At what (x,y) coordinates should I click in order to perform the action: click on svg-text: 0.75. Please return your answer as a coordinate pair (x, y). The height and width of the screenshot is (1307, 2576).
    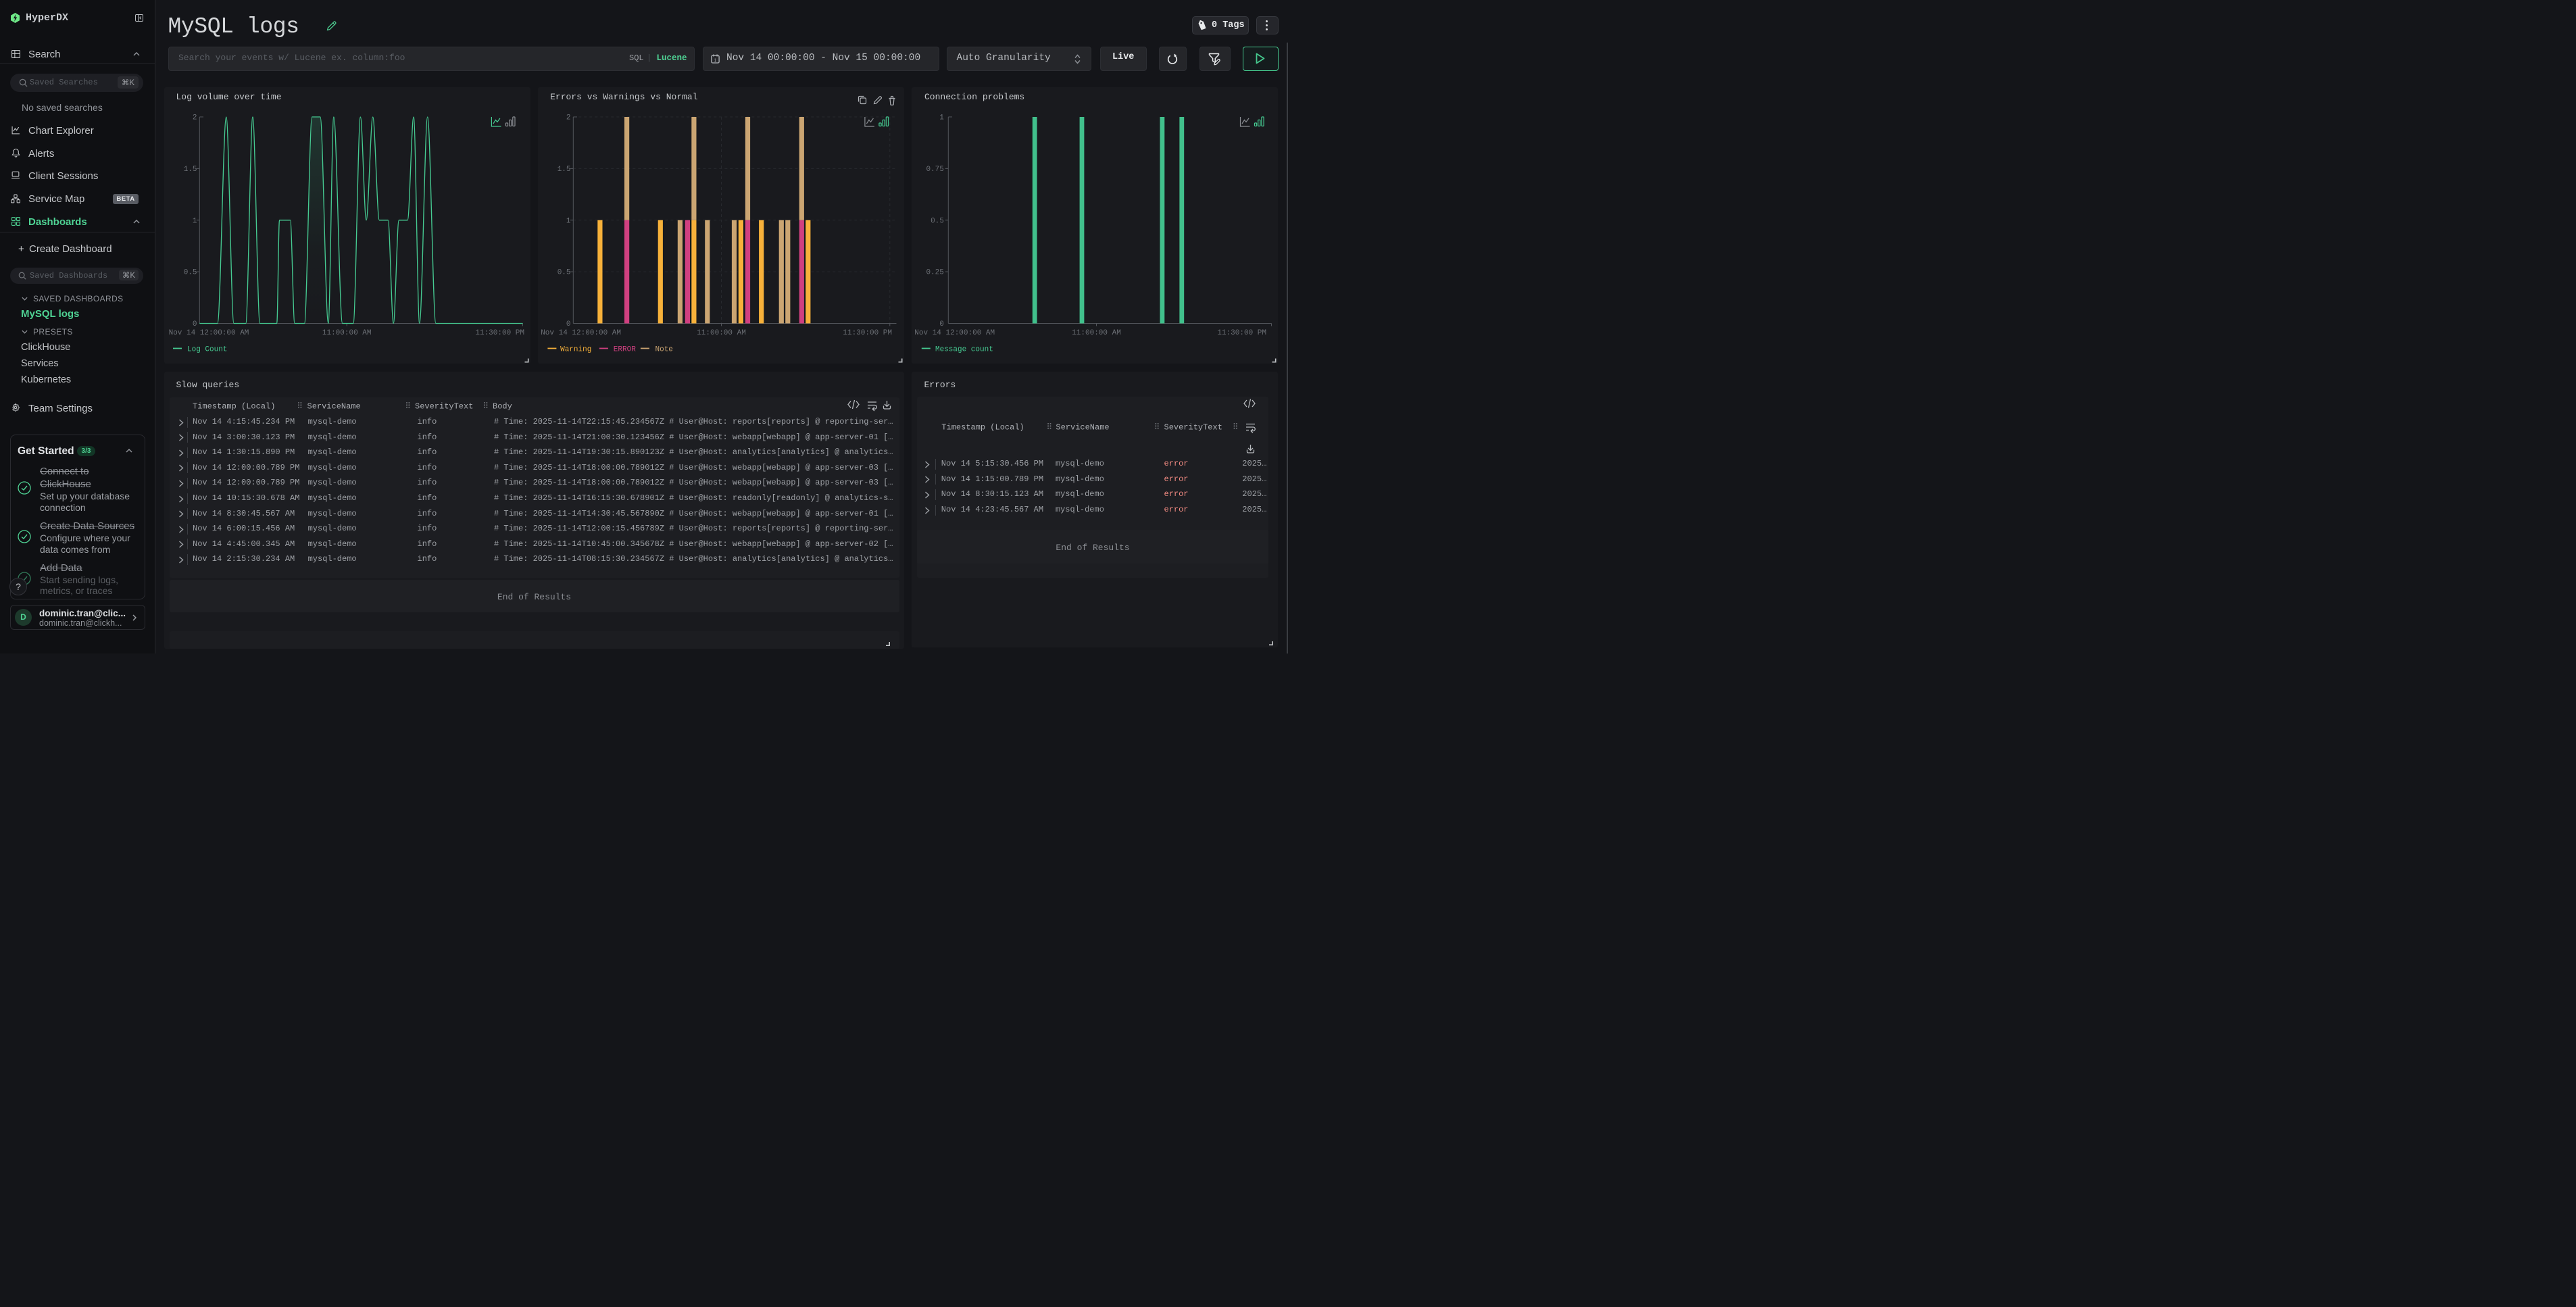
    Looking at the image, I should click on (935, 170).